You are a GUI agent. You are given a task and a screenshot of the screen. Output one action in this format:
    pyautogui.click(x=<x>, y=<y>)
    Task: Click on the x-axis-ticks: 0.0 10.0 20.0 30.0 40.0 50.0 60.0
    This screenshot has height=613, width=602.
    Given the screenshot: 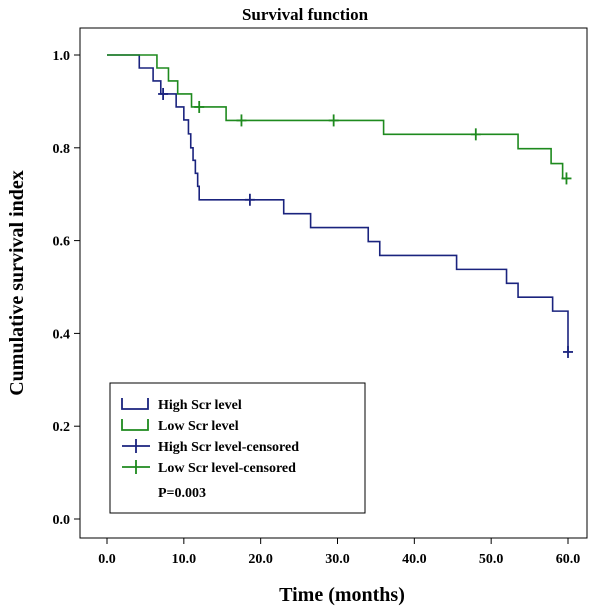 What is the action you would take?
    pyautogui.click(x=339, y=552)
    